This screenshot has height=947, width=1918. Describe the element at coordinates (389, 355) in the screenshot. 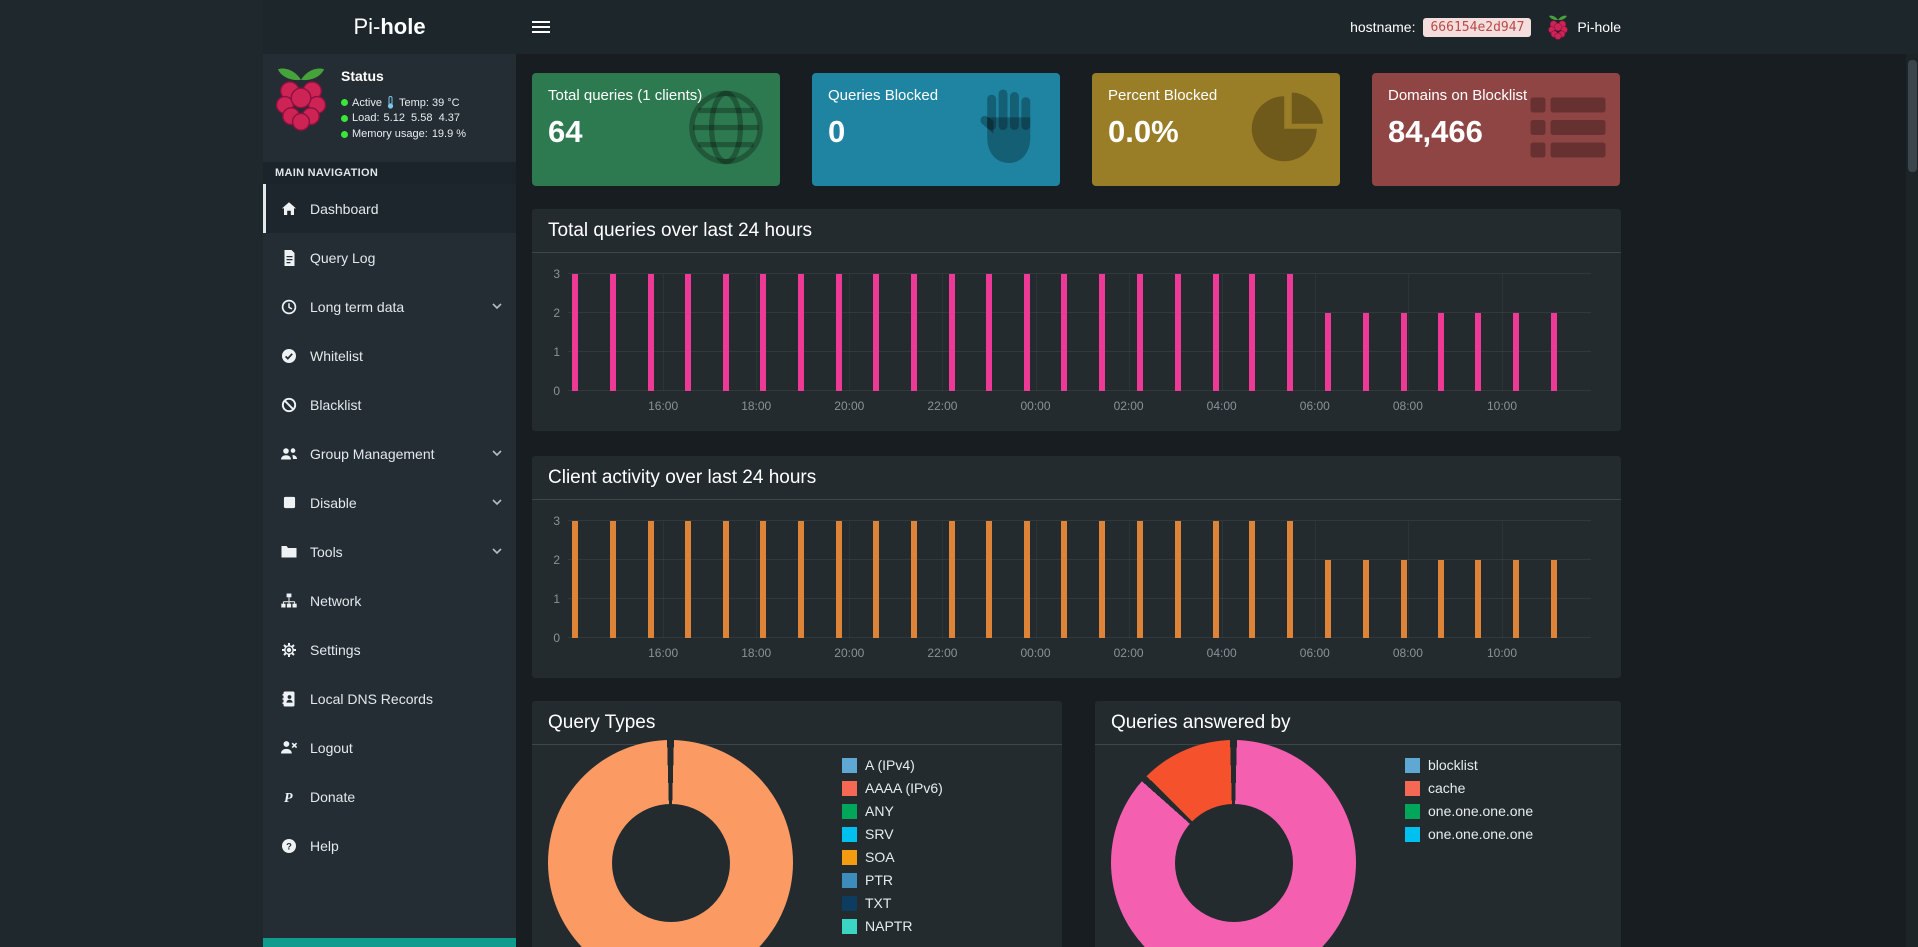

I see `sidebar-item-whitelist: Whitelist` at that location.